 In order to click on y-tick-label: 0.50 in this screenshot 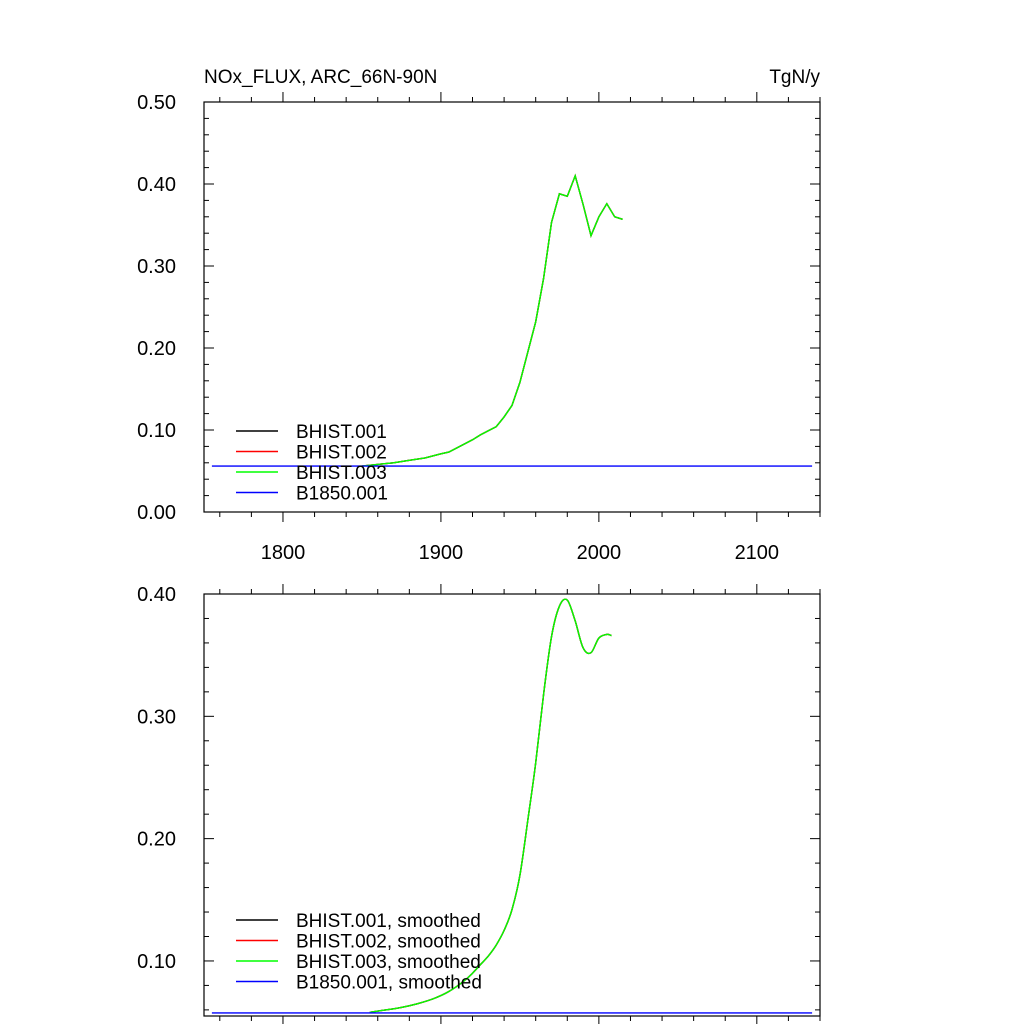, I will do `click(156, 103)`.